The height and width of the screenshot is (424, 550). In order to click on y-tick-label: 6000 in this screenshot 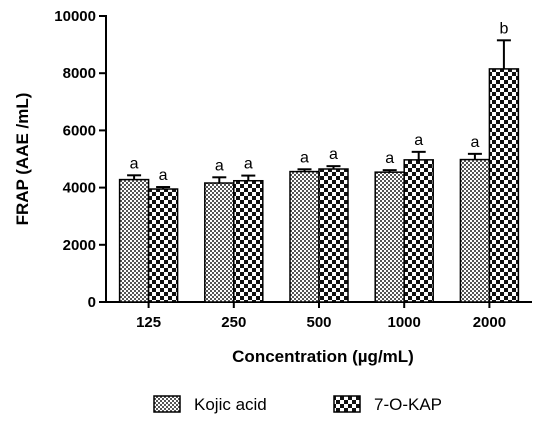, I will do `click(79, 130)`.